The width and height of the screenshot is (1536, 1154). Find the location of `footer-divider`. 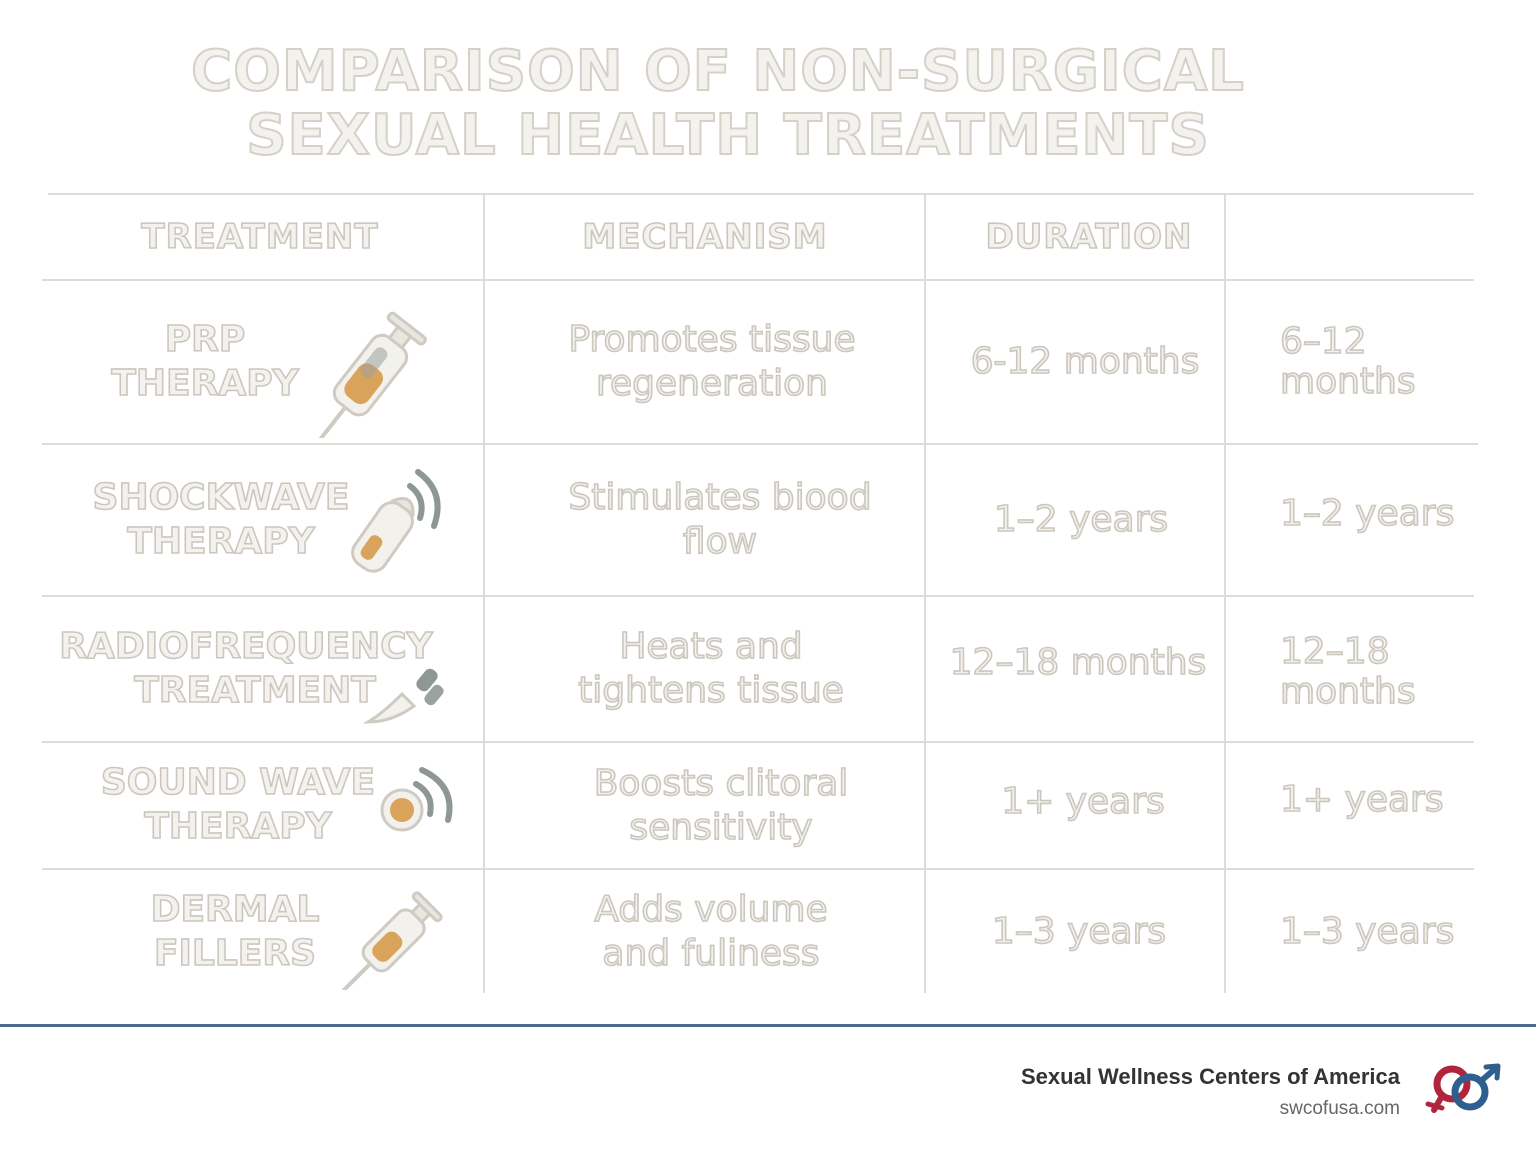

footer-divider is located at coordinates (768, 1025).